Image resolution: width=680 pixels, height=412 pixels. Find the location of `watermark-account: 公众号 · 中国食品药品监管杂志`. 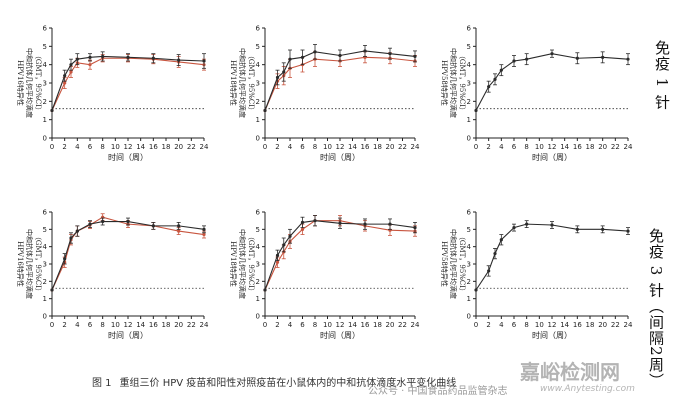

watermark-account: 公众号 · 中国食品药品监管杂志 is located at coordinates (438, 391).